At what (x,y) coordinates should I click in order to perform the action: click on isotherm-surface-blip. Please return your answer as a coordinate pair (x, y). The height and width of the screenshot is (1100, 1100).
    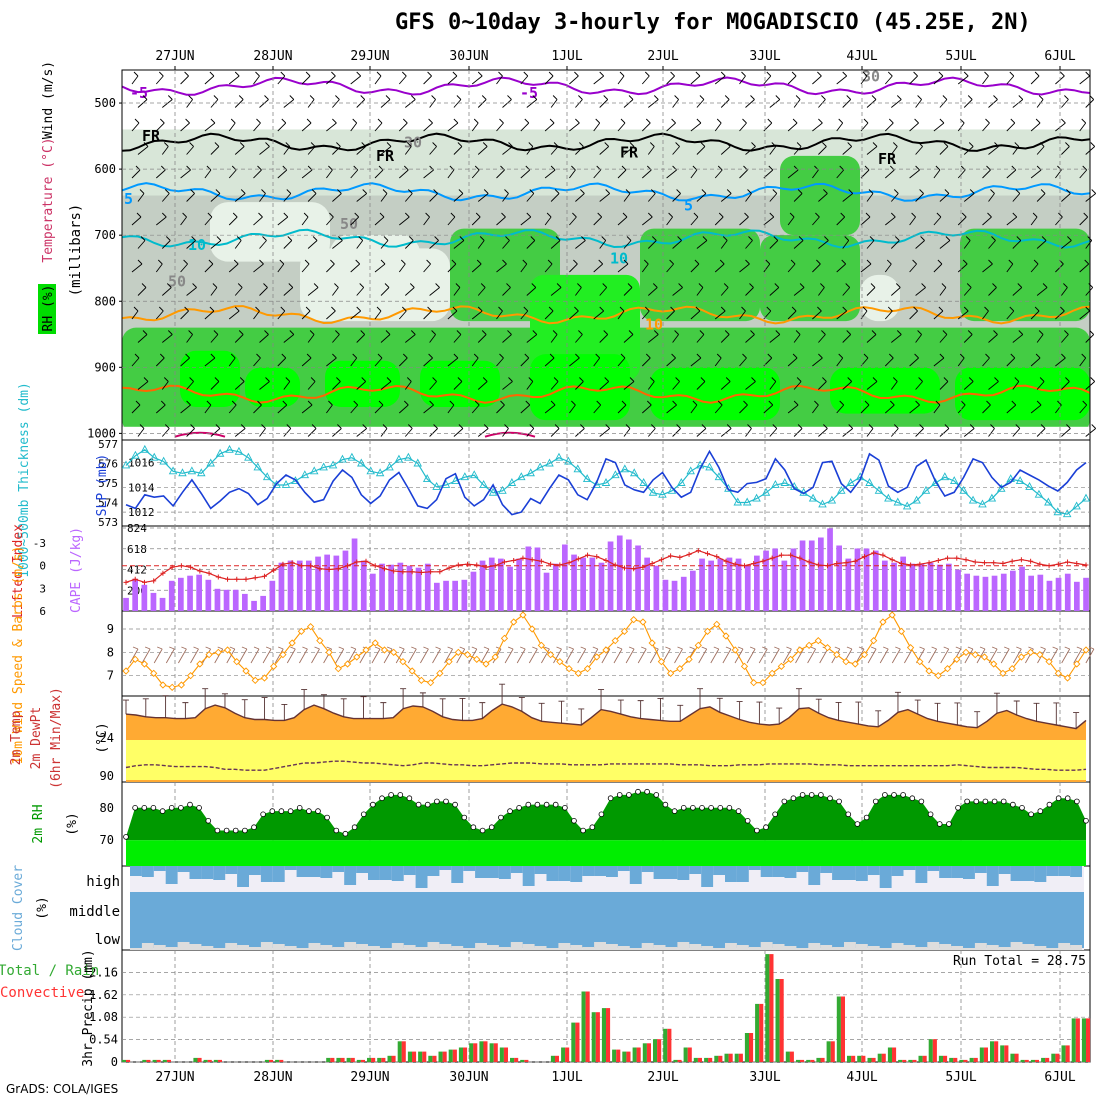
    Looking at the image, I should click on (510, 434).